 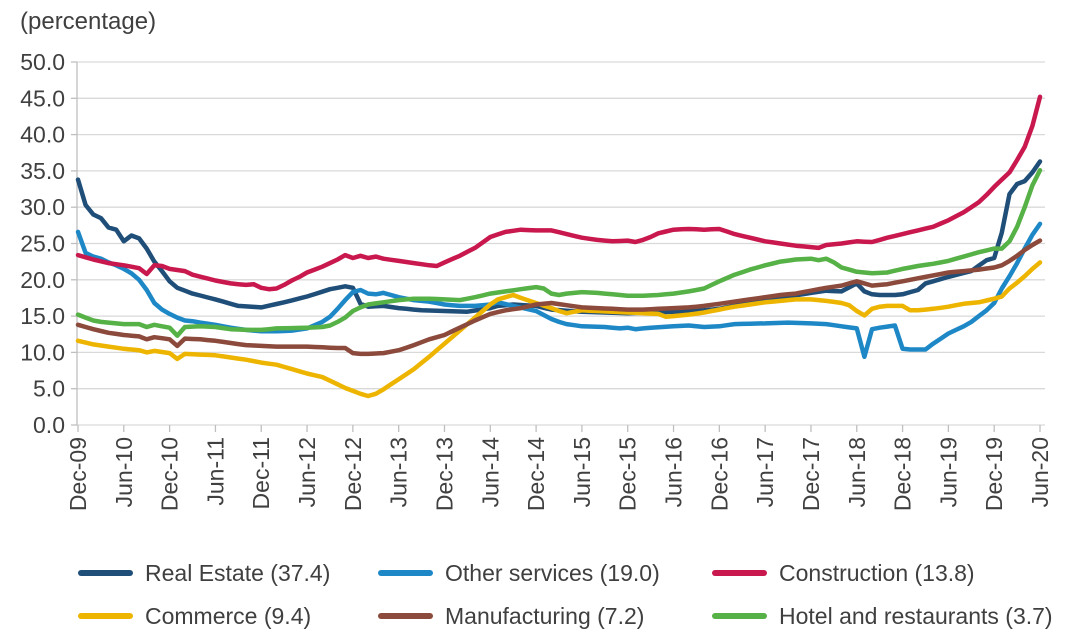 I want to click on legend-item: Commerce (9.4), so click(x=228, y=616).